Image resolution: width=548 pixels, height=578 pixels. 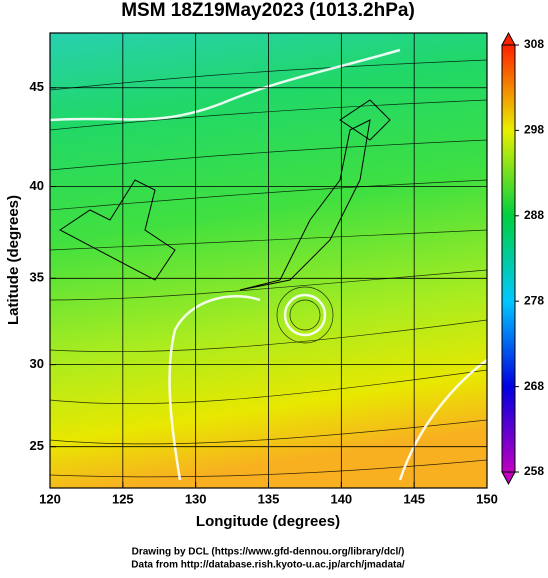 I want to click on x-tick-label: 140, so click(x=341, y=498).